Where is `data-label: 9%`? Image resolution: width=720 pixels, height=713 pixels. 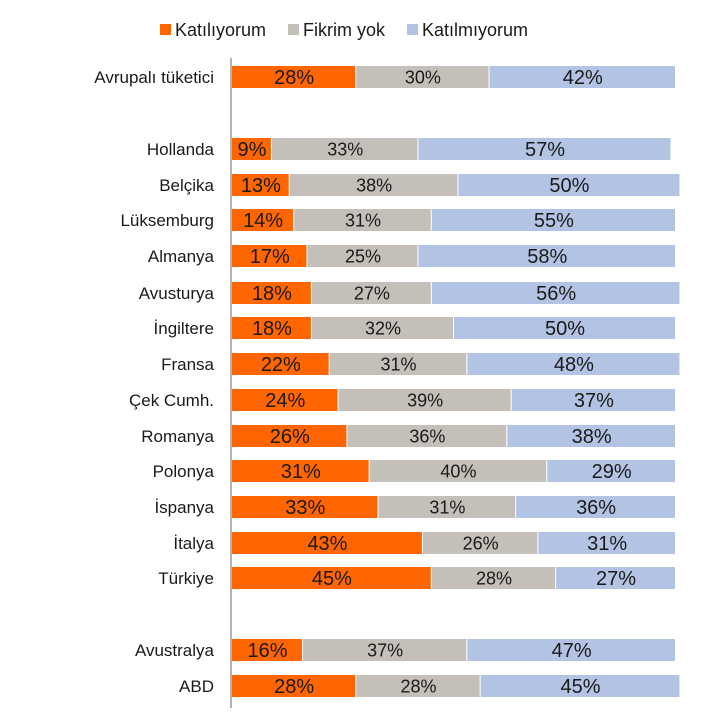
data-label: 9% is located at coordinates (252, 150).